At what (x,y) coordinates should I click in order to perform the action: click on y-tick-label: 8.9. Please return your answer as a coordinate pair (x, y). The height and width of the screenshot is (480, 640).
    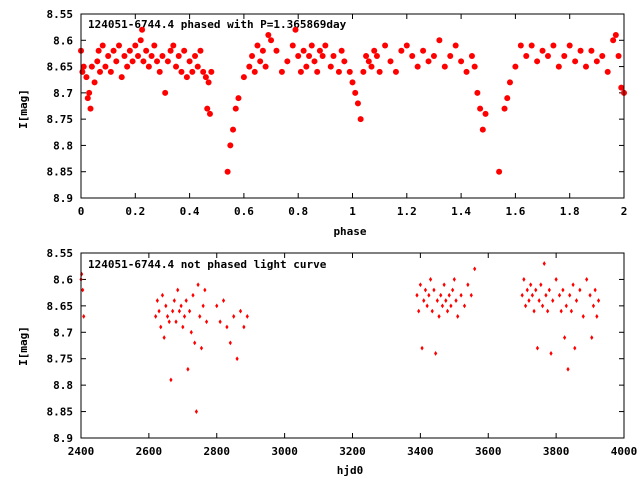
    Looking at the image, I should click on (63, 198).